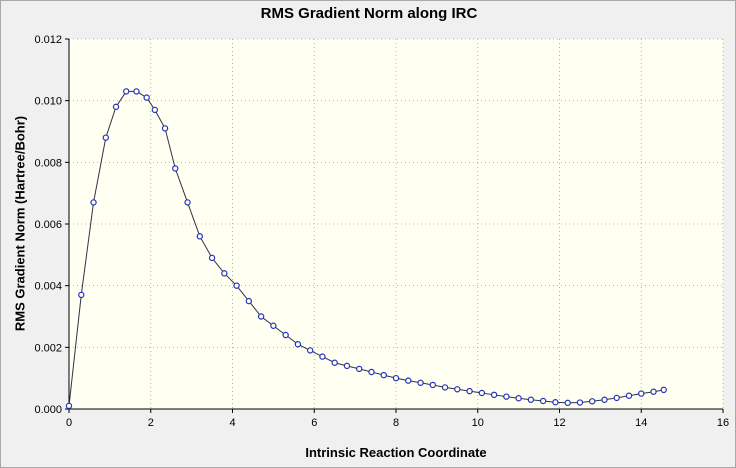 Image resolution: width=736 pixels, height=468 pixels. What do you see at coordinates (151, 423) in the screenshot?
I see `x-tick-label: 2` at bounding box center [151, 423].